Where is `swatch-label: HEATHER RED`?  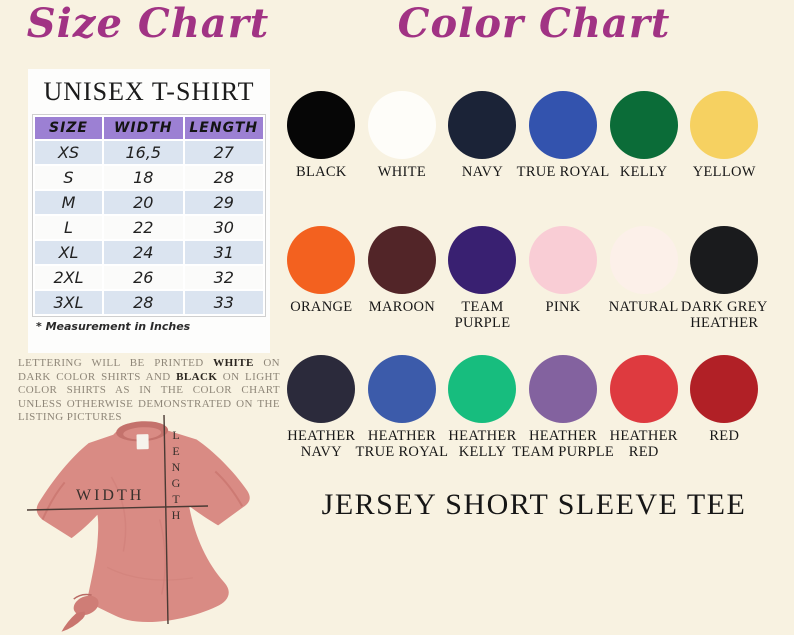 swatch-label: HEATHER RED is located at coordinates (643, 444).